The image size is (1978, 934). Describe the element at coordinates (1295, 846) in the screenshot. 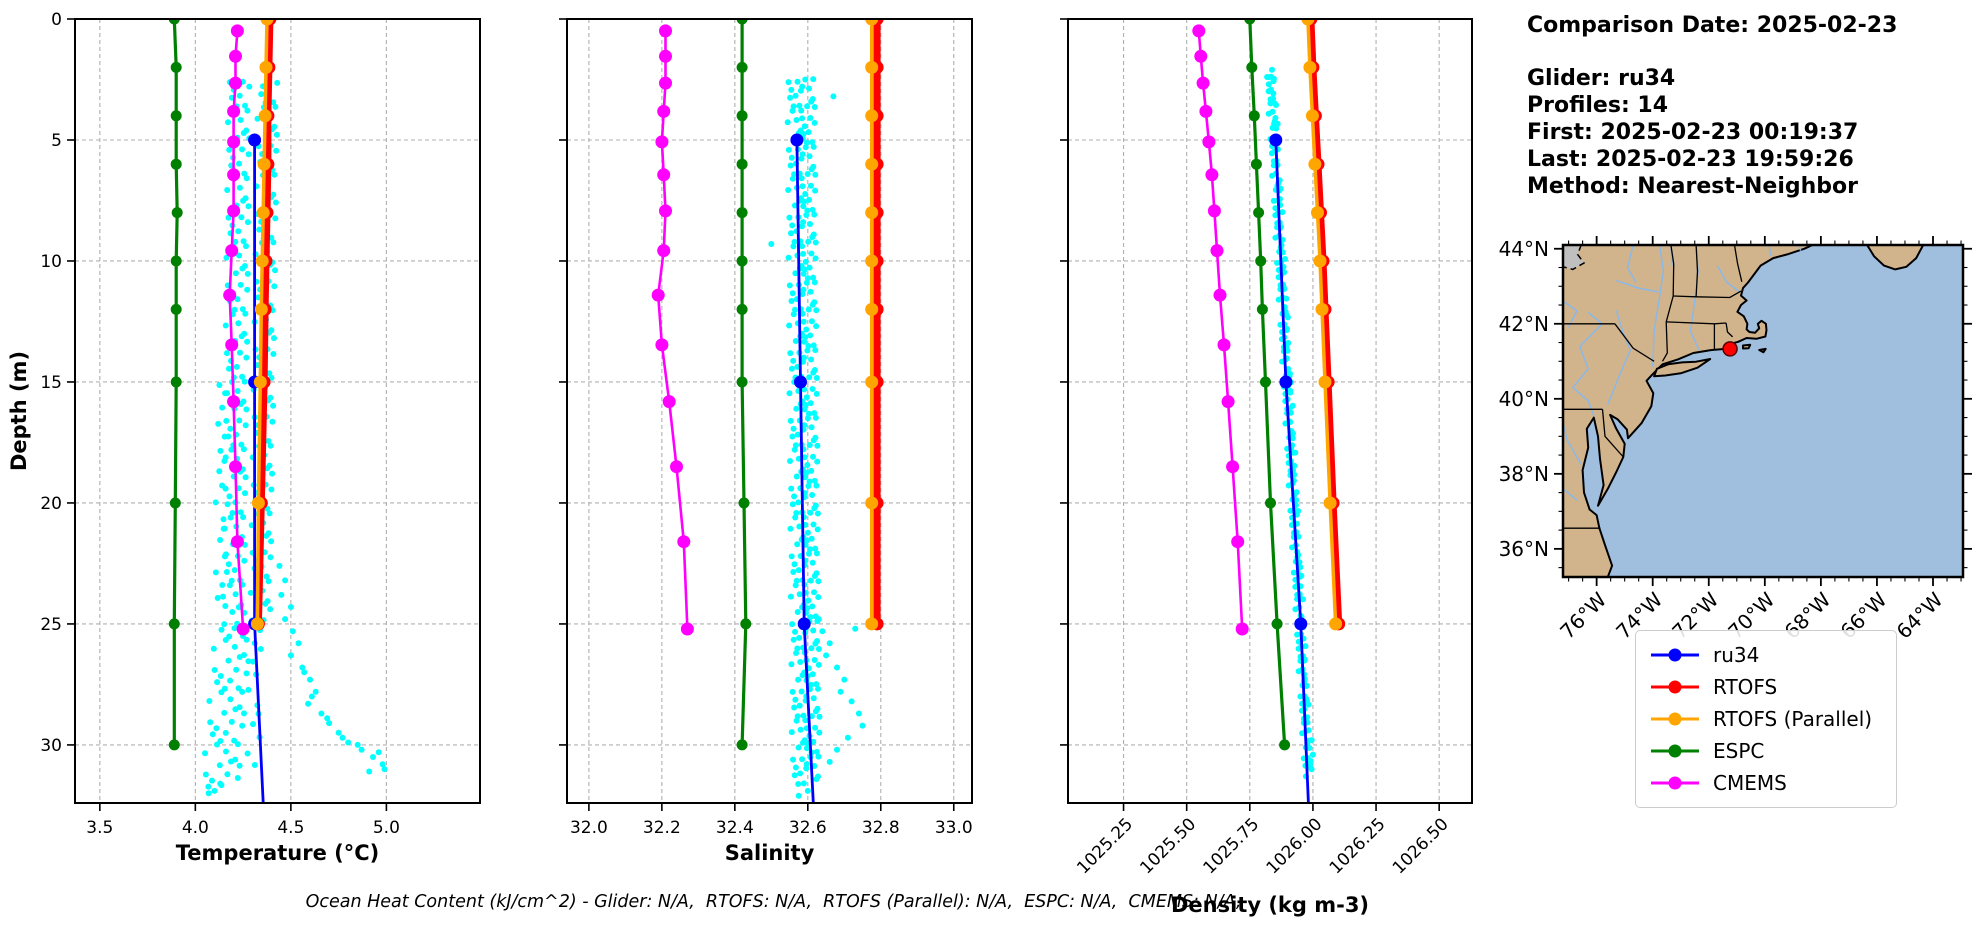

I see `svg-text: 1026.00` at that location.